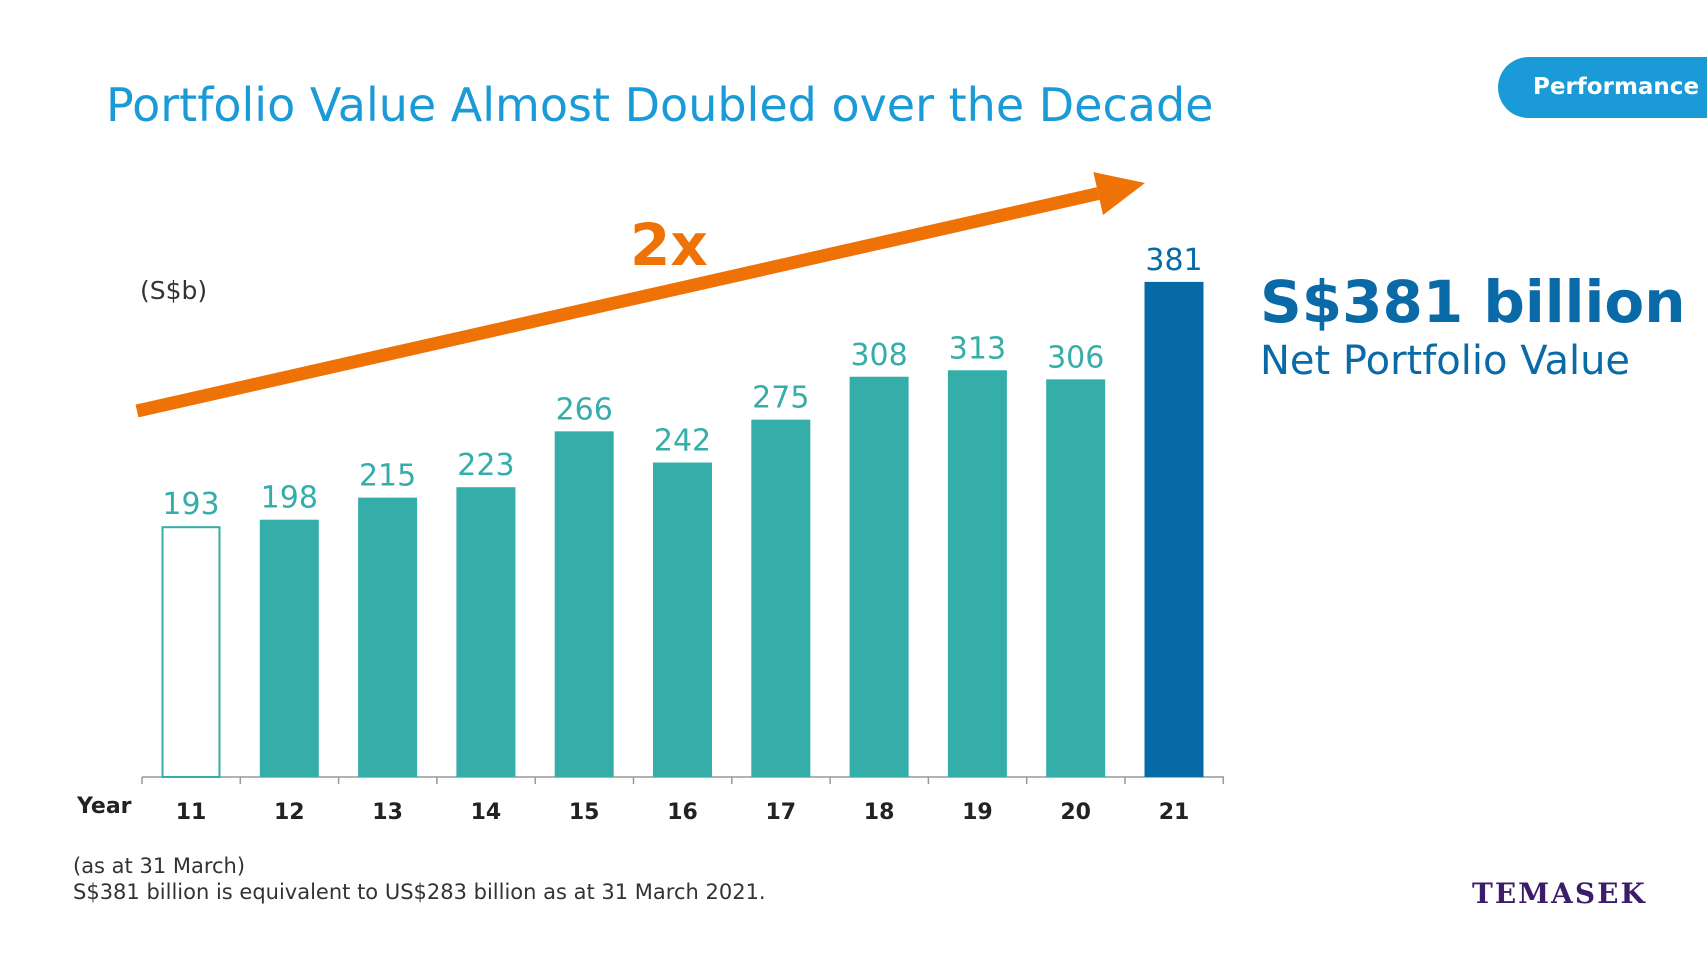 The height and width of the screenshot is (960, 1707). Describe the element at coordinates (104, 806) in the screenshot. I see `x-axis-label: Year` at that location.